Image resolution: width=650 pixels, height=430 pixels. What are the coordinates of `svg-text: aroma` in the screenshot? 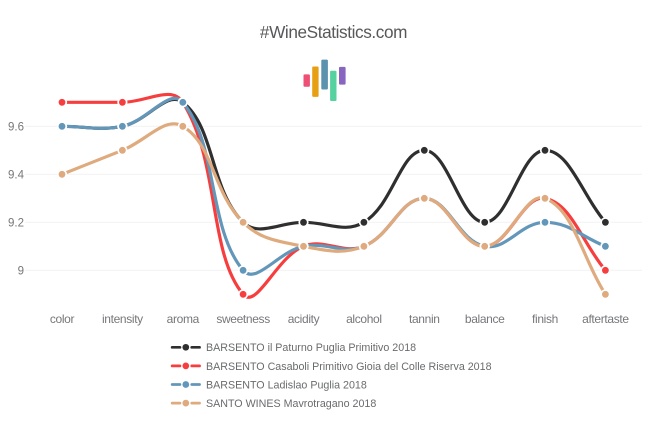 It's located at (183, 319).